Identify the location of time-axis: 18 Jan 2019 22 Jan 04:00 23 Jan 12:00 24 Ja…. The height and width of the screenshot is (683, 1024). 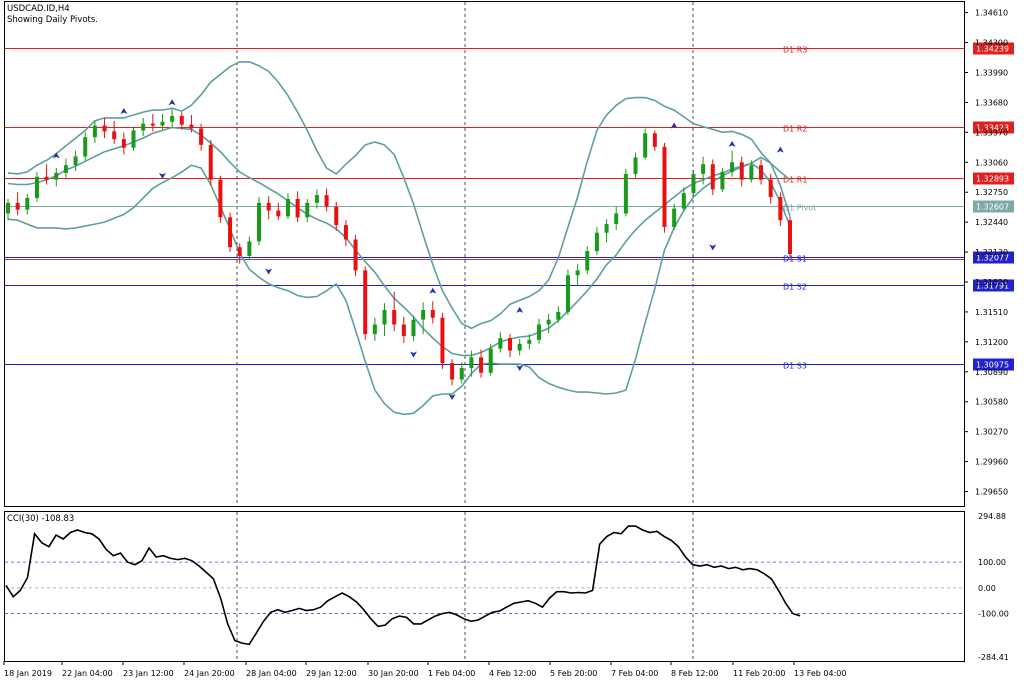
(424, 669).